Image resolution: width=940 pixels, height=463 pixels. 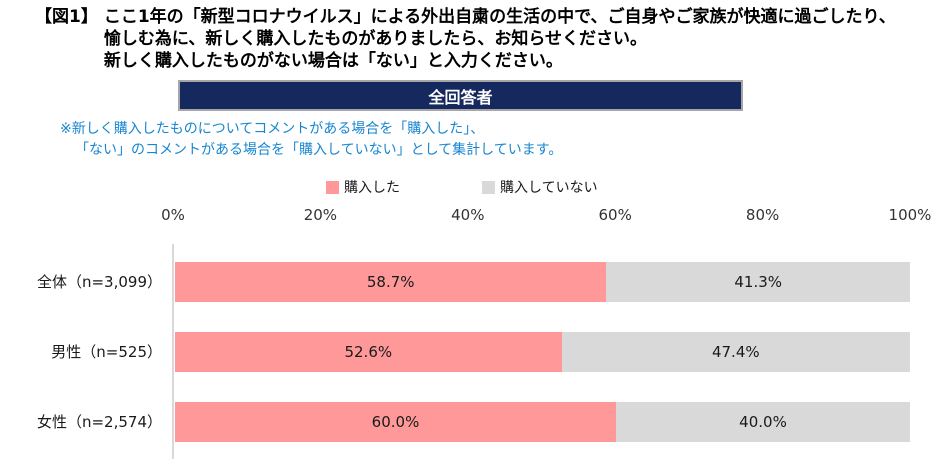 I want to click on bar-segment-purchased: 60.0%, so click(x=395, y=422).